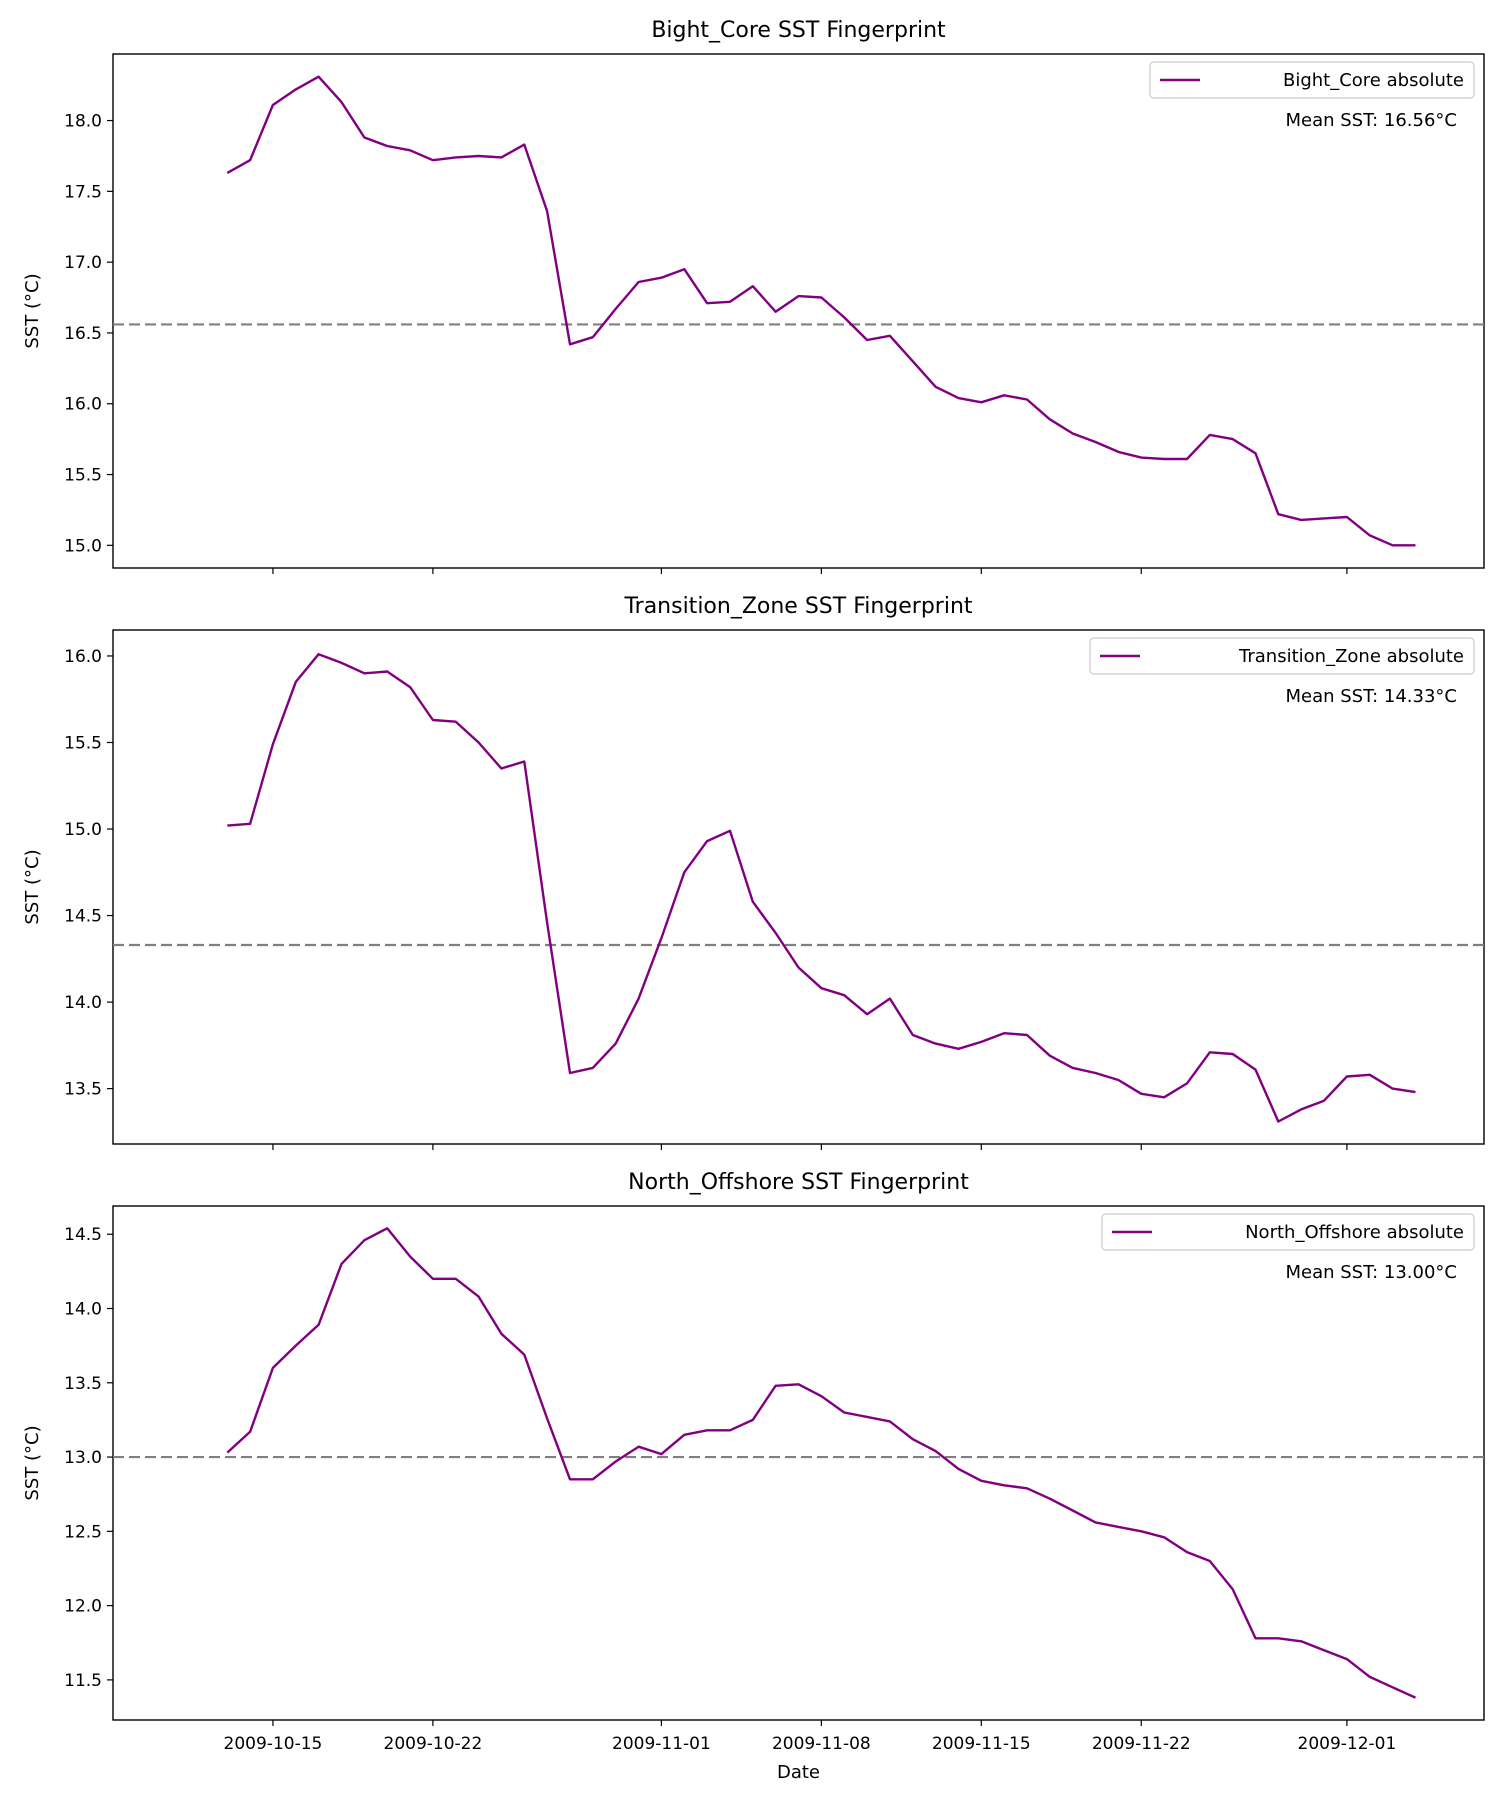 This screenshot has height=1800, width=1500. I want to click on mean-annotation: Mean SST: 13.00°C, so click(1371, 1272).